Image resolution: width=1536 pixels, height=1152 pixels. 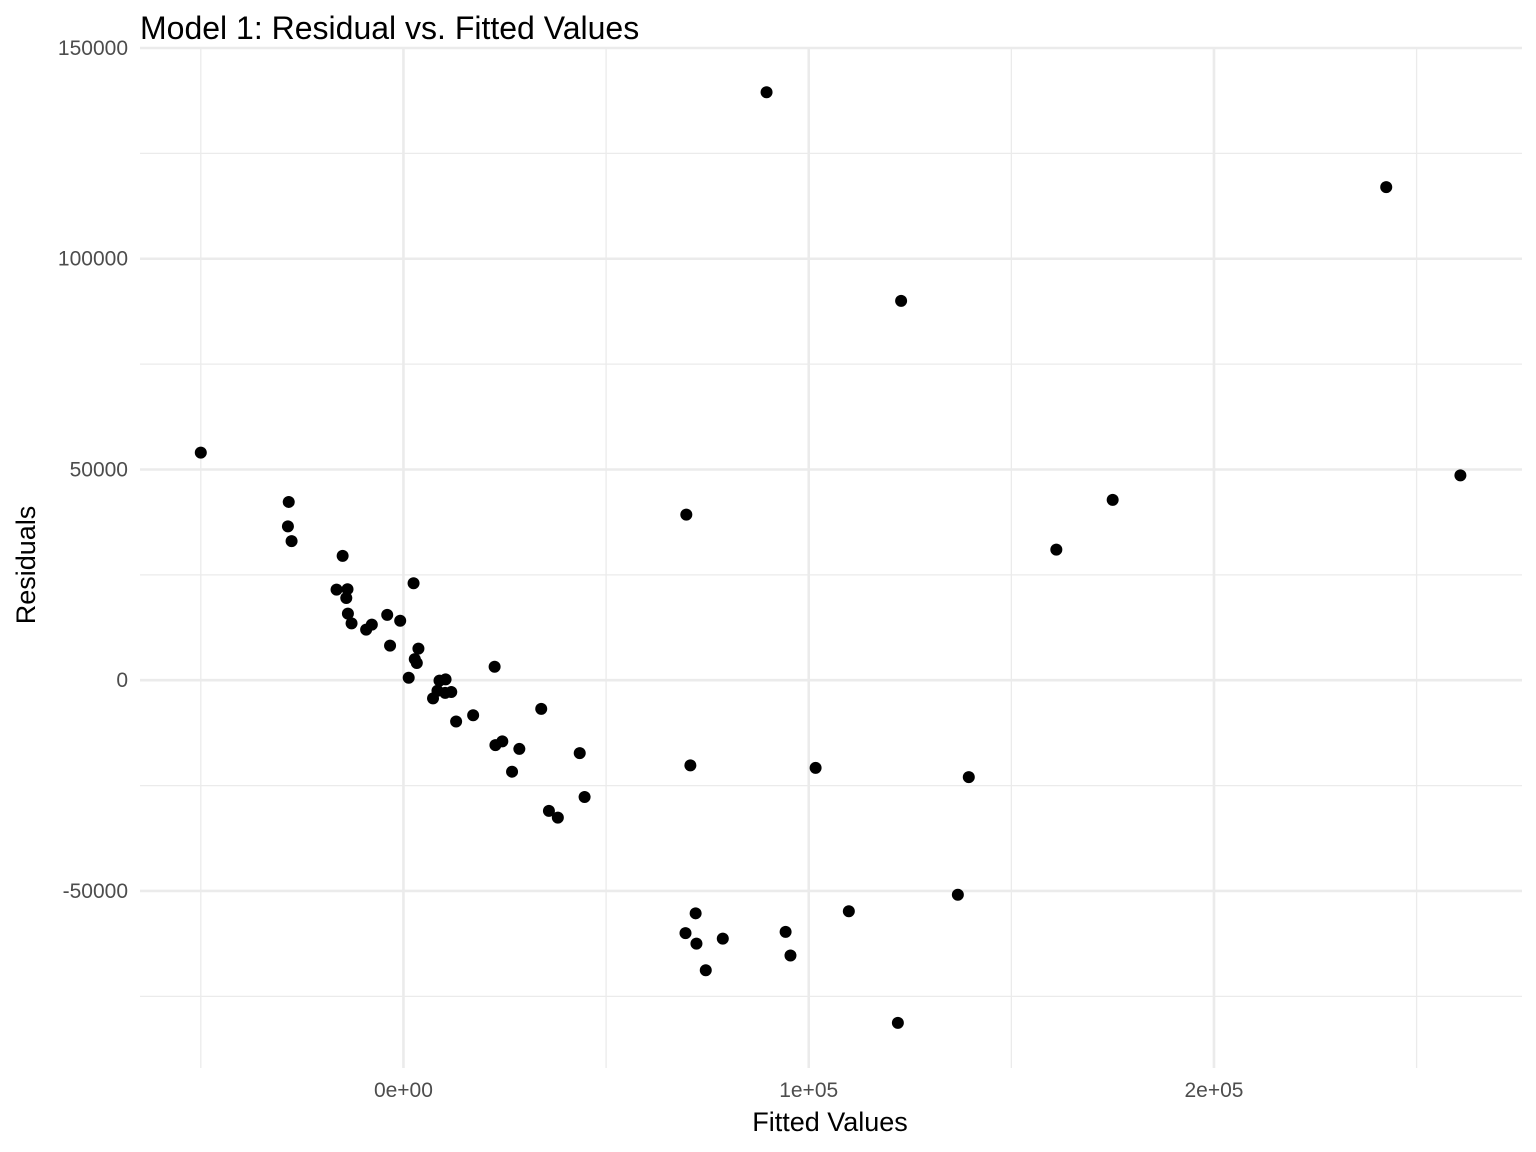 I want to click on x-tick-label: 1e+05, so click(x=808, y=1090).